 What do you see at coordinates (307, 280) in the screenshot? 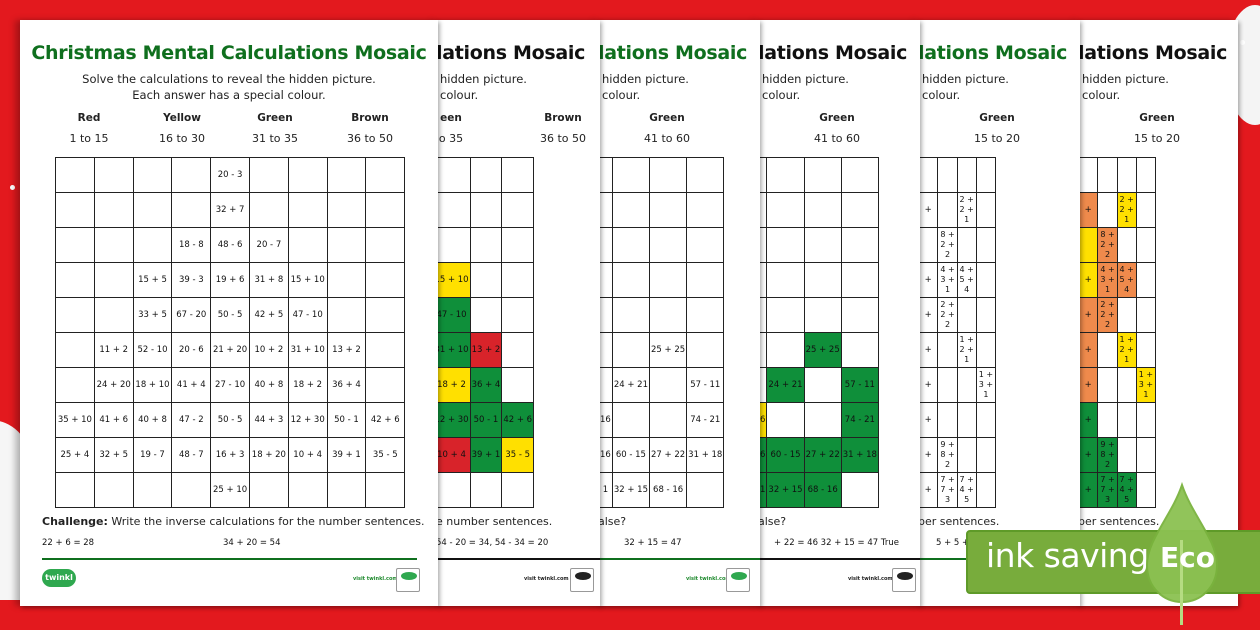
I see `grid-cell: 15 + 10` at bounding box center [307, 280].